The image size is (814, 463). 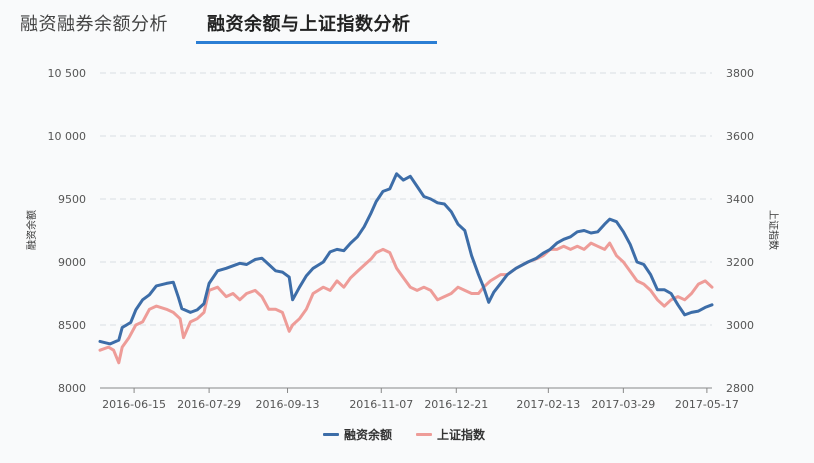 I want to click on y-left-tick-label: 8500, so click(x=72, y=325).